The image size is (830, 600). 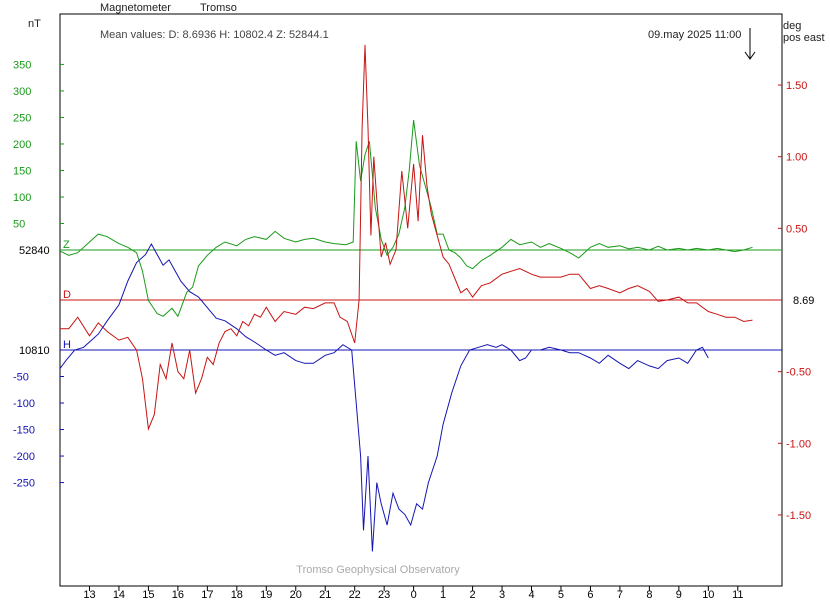 I want to click on x-tick-label: 17, so click(x=207, y=594).